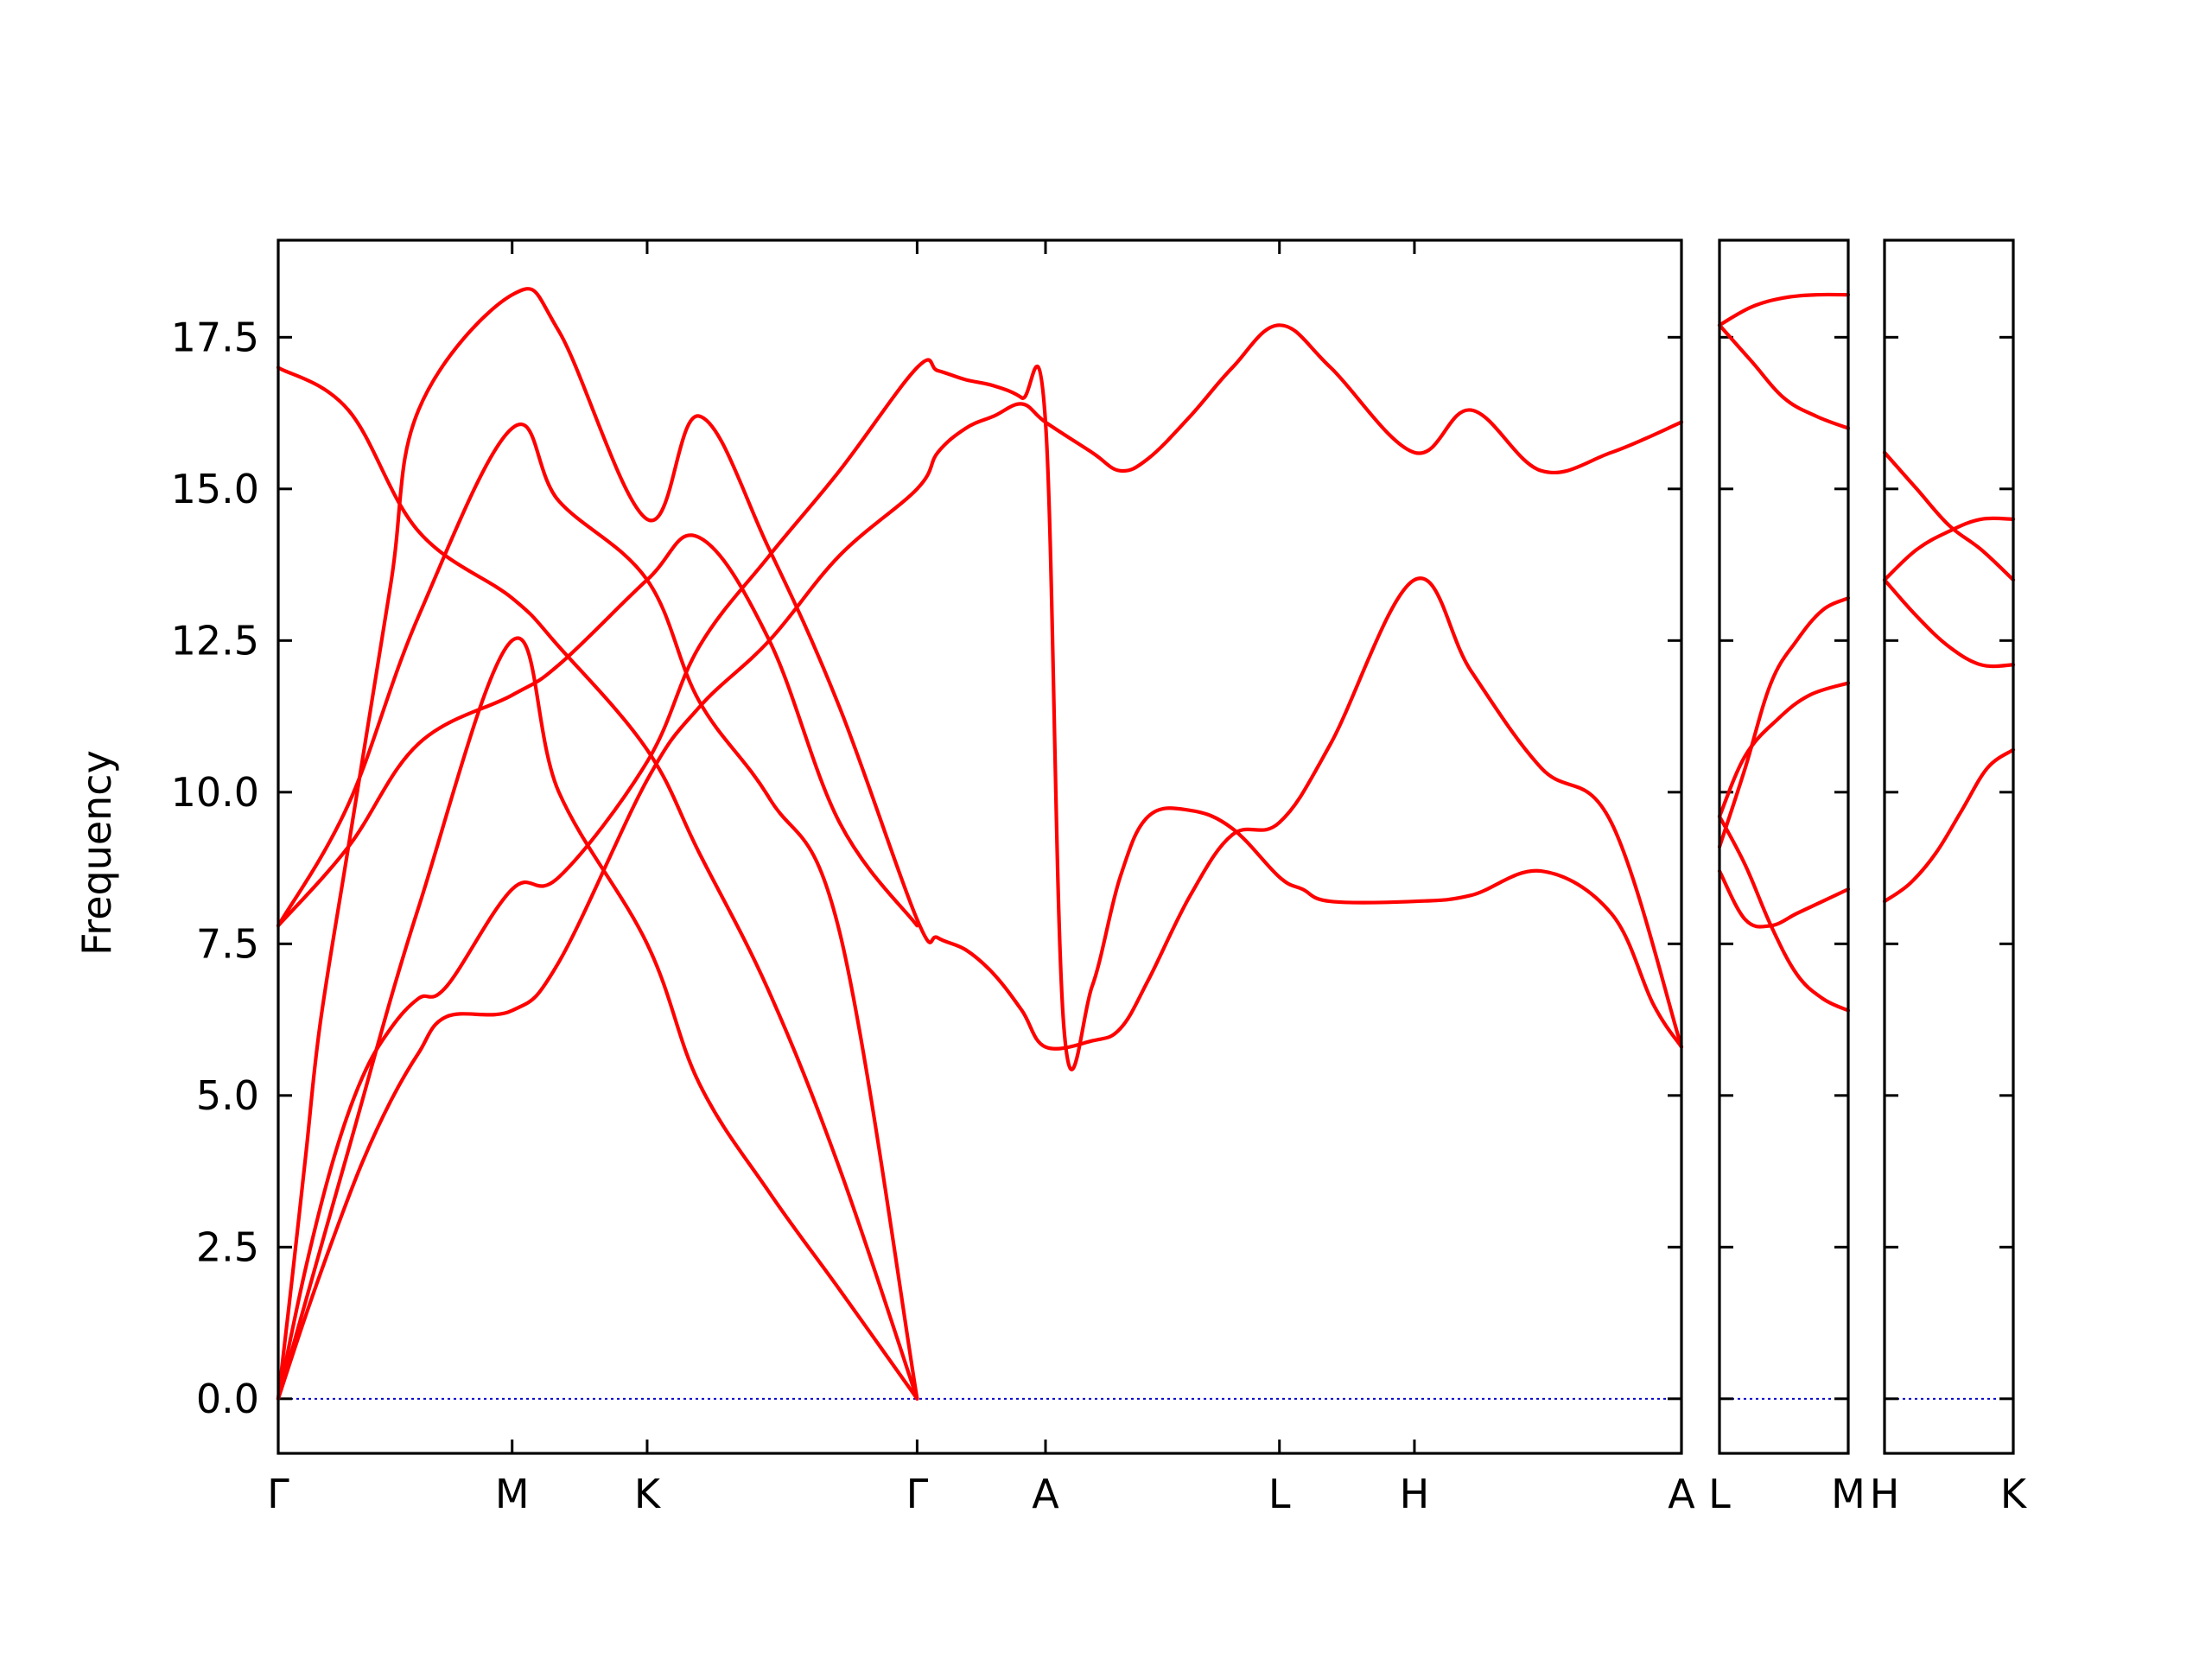  I want to click on y-tick-label: 5.0, so click(227, 1095).